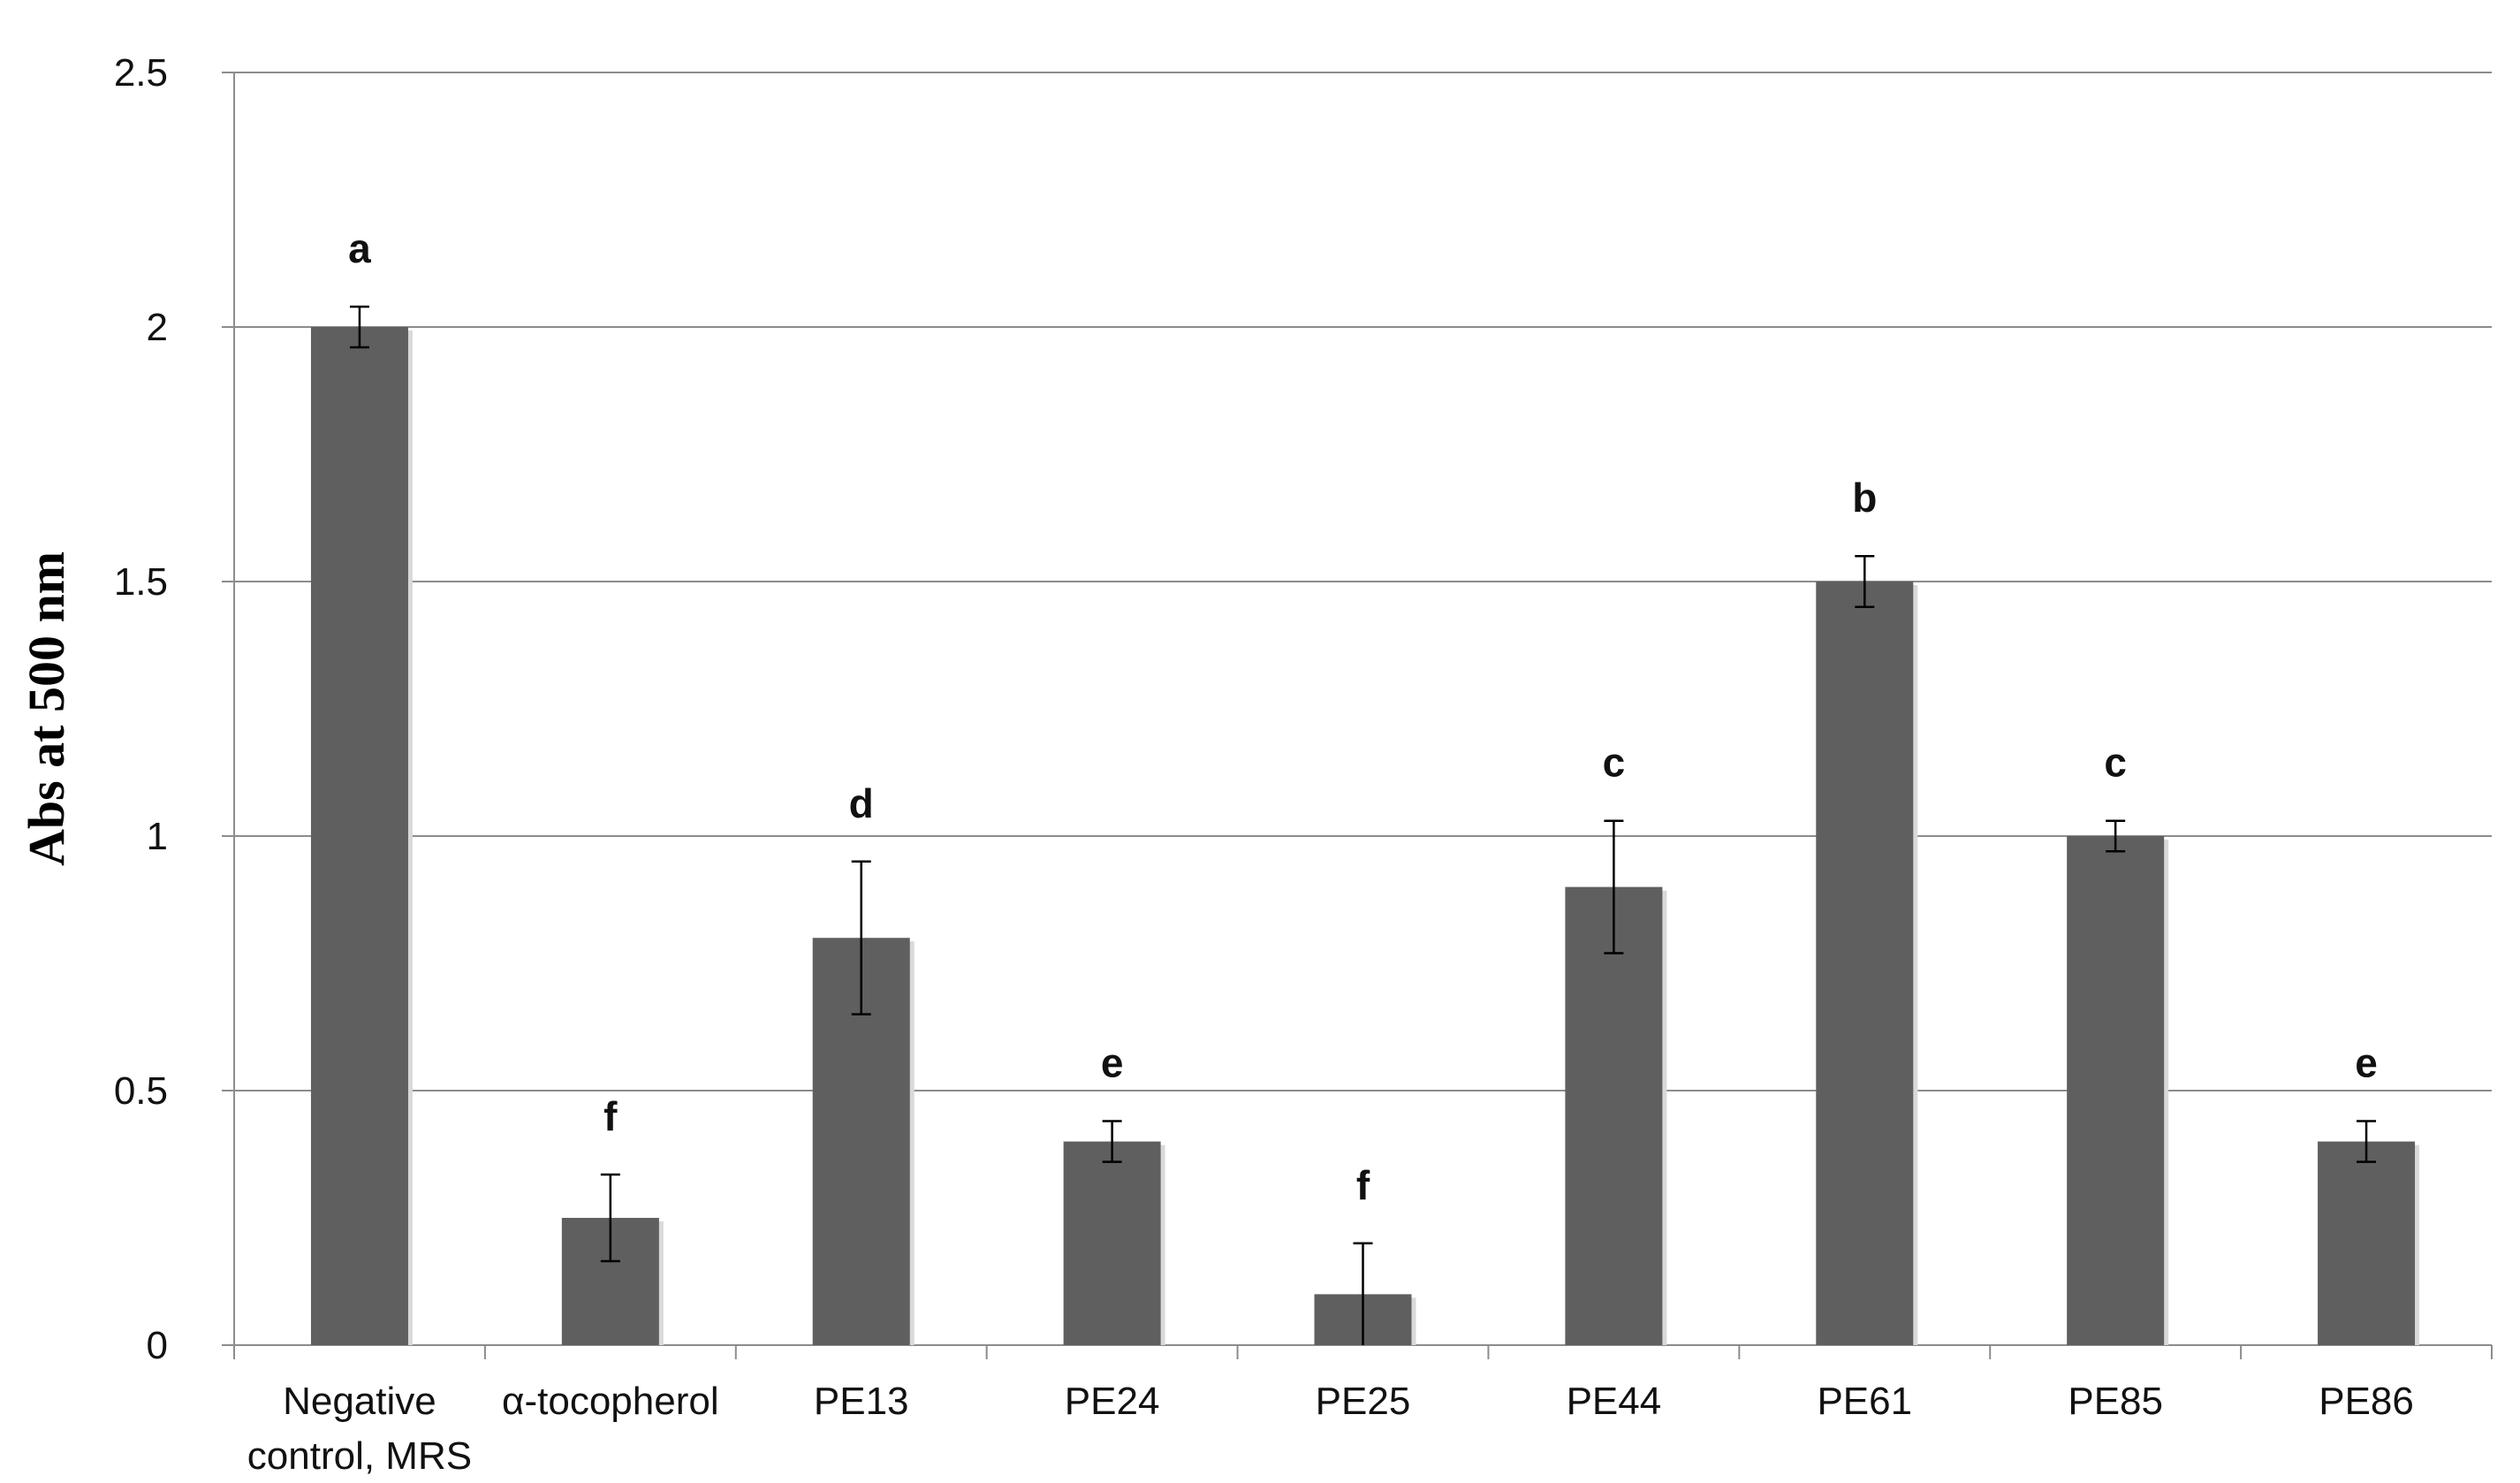  I want to click on significance-letter-3: e, so click(1112, 1063).